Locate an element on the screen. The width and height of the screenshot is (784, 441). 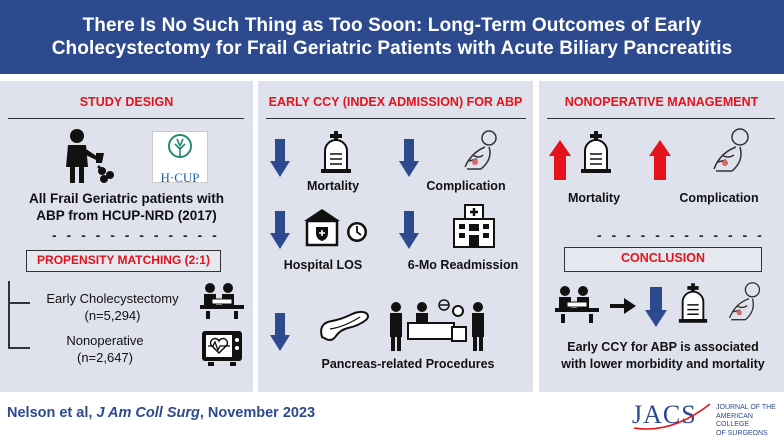
surgical-team-icon is located at coordinates (437, 325).